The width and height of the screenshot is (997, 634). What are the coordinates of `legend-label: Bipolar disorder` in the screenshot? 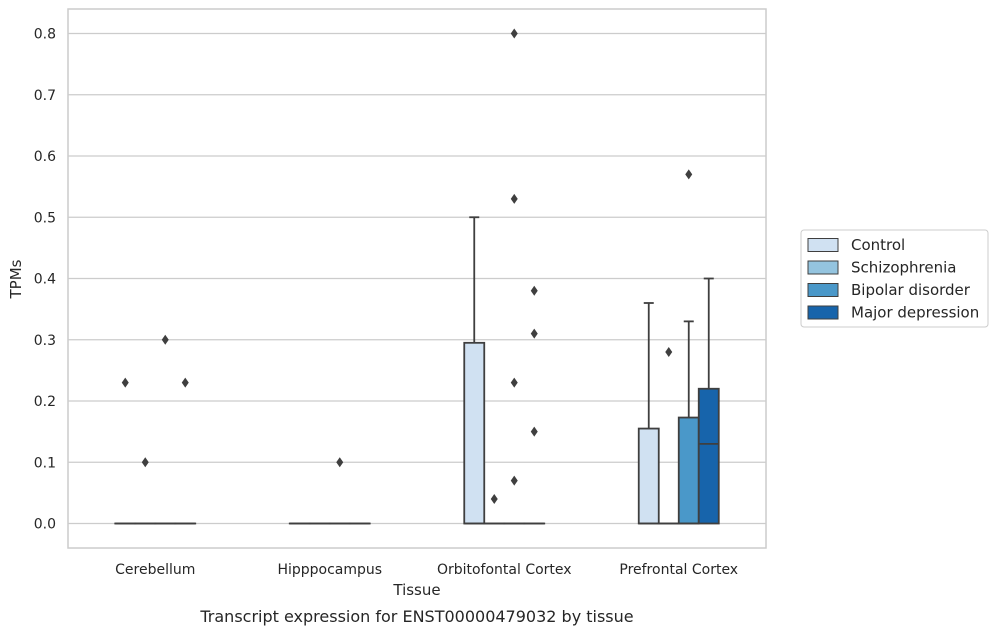 It's located at (911, 290).